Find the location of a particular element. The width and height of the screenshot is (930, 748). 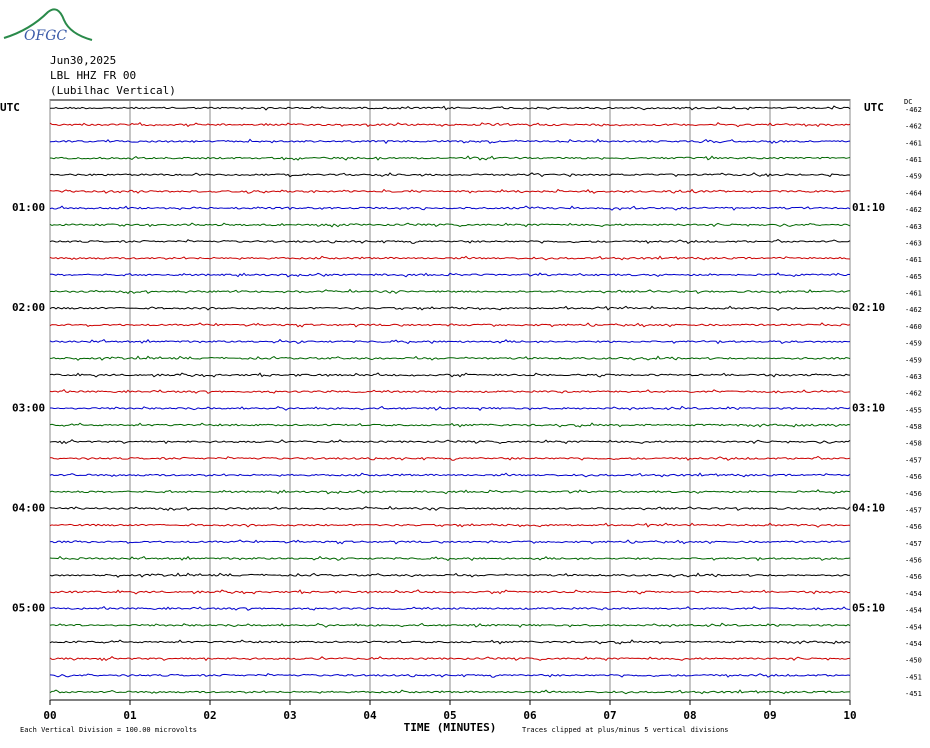

right-time-label: 03:10 is located at coordinates (868, 407).